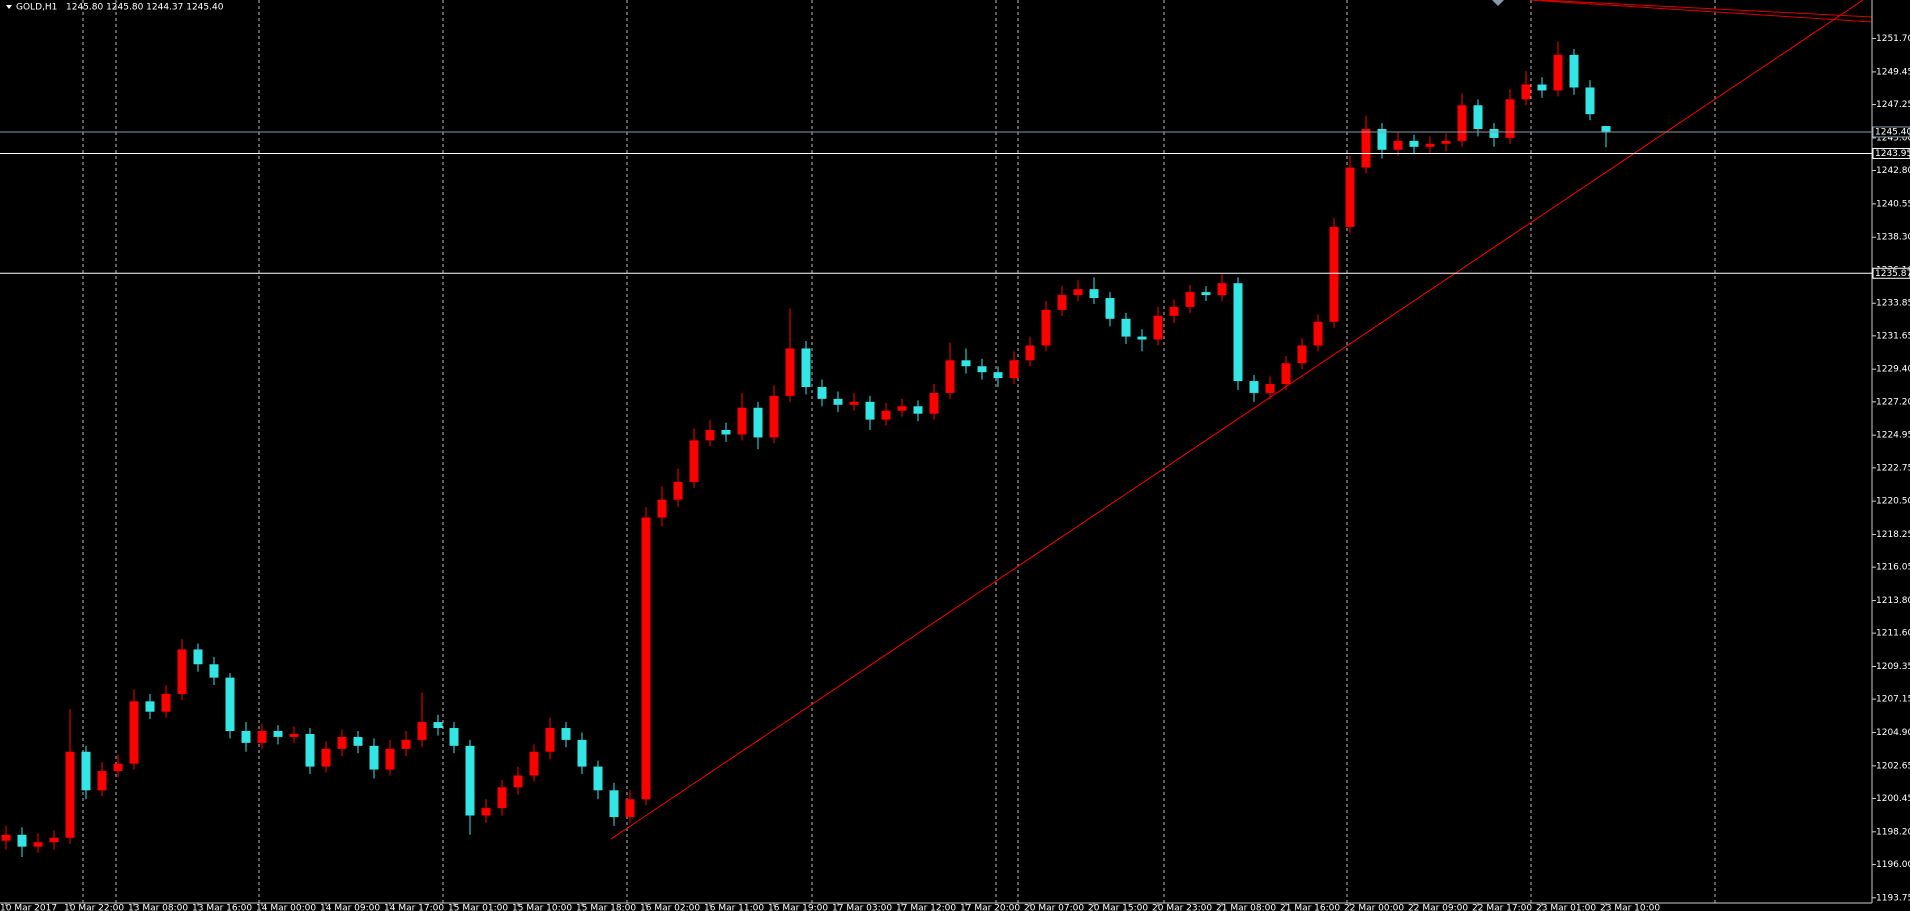  What do you see at coordinates (1706, 9) in the screenshot?
I see `channel-line` at bounding box center [1706, 9].